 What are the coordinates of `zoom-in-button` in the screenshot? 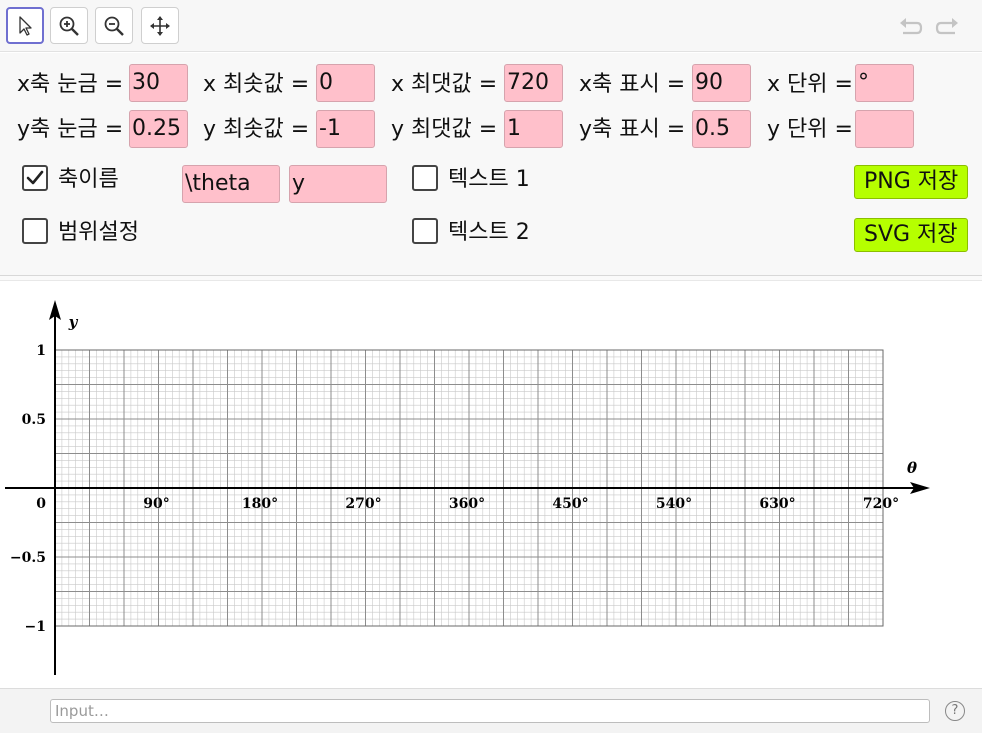 It's located at (69, 25).